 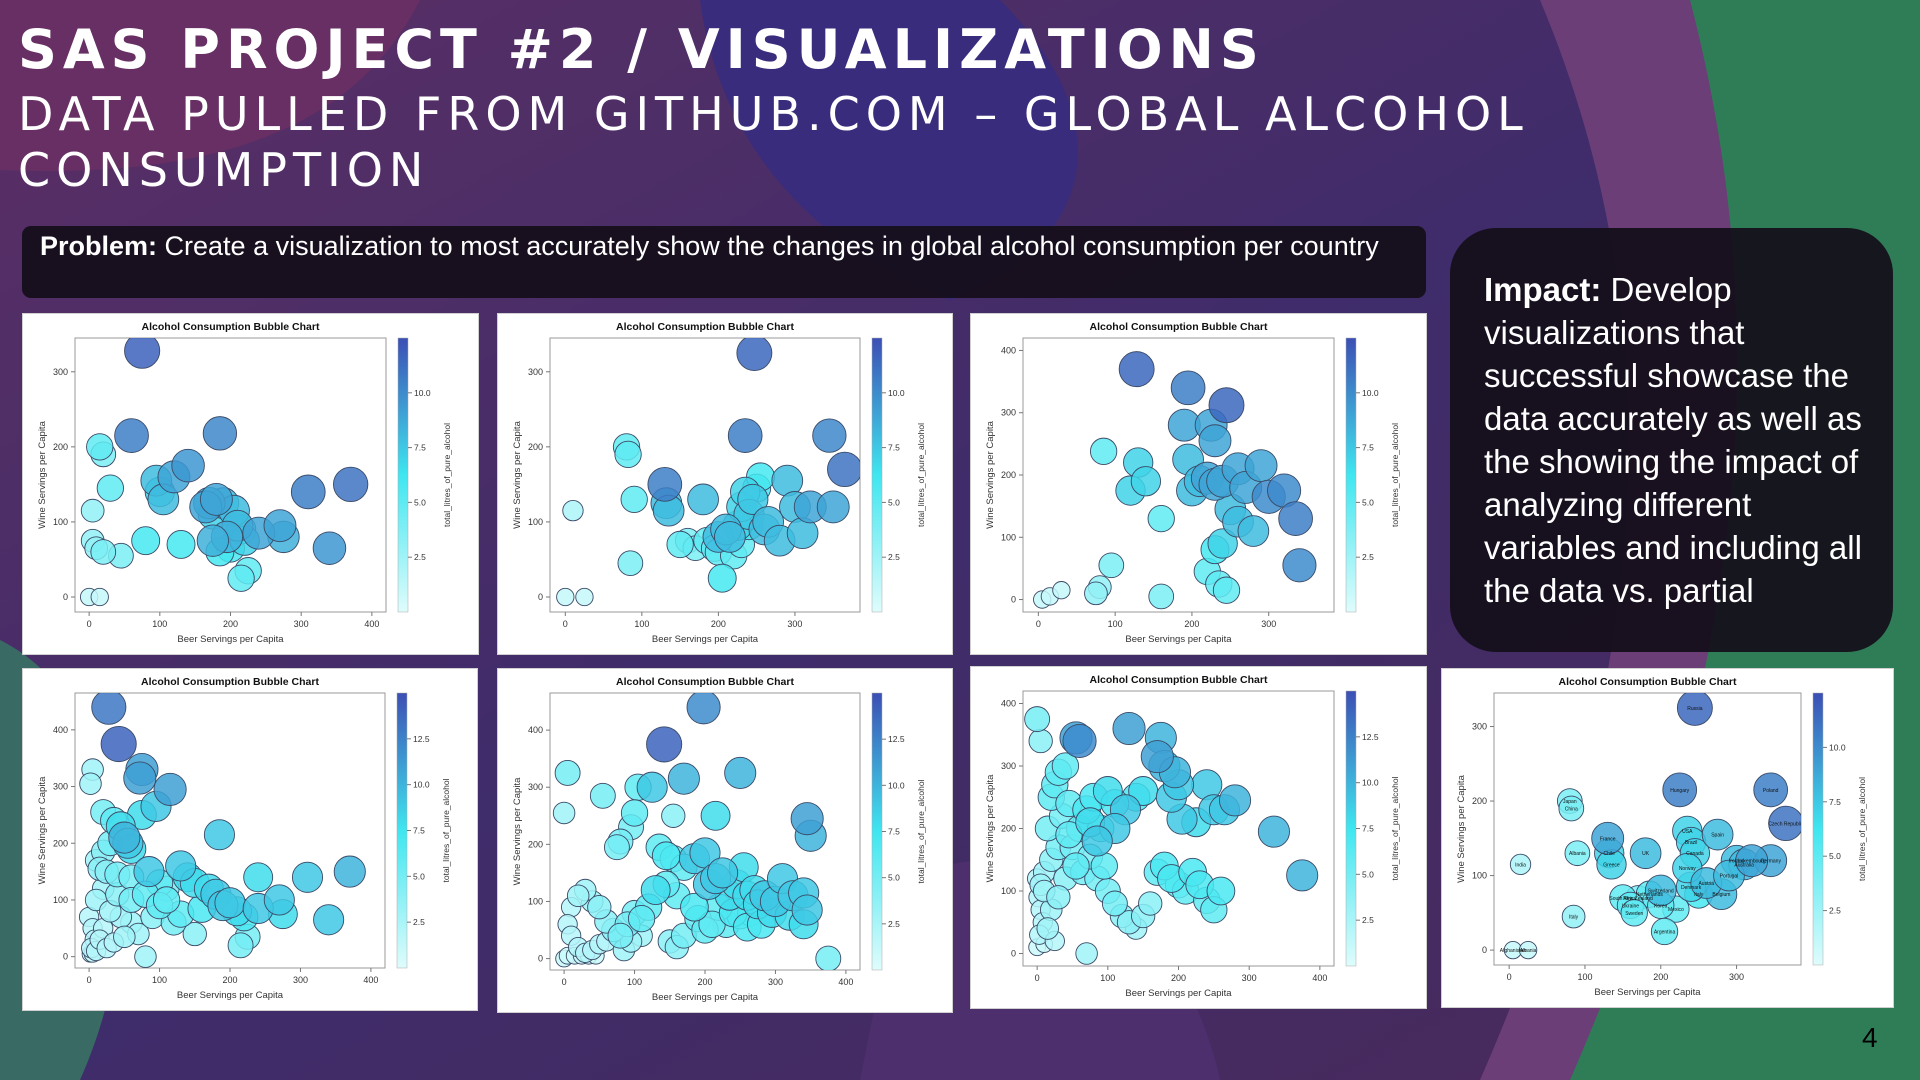 I want to click on point-label: Sweden, so click(x=1634, y=914).